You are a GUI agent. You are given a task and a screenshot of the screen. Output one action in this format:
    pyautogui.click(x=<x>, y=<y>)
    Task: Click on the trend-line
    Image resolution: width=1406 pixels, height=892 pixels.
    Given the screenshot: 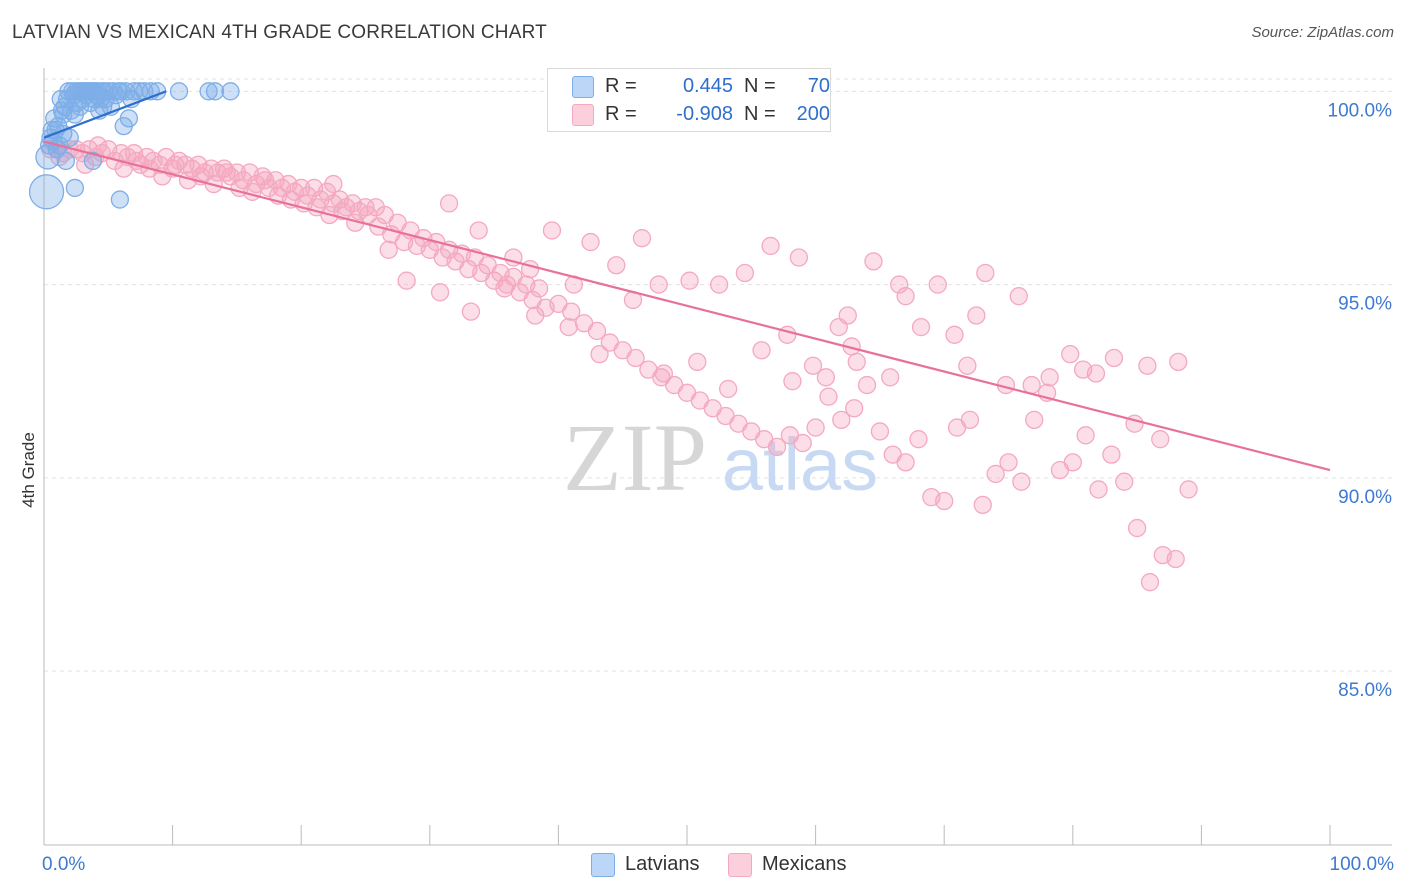 What is the action you would take?
    pyautogui.click(x=105, y=114)
    